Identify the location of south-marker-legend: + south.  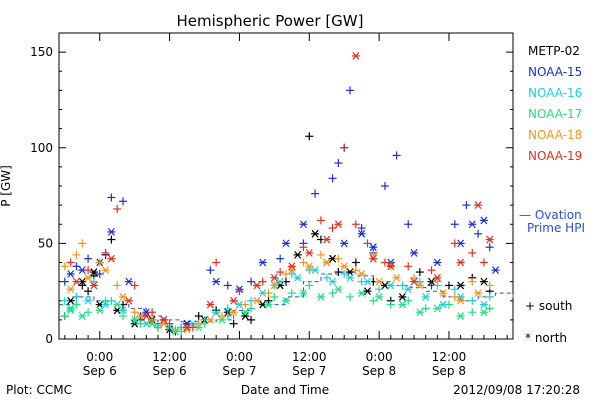
(548, 306).